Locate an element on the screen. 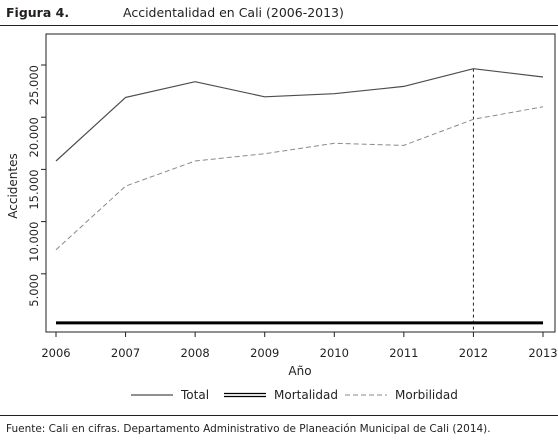  y-axis-ticks: 5.000 10.000 15.000 20.000 25.000 is located at coordinates (36, 185).